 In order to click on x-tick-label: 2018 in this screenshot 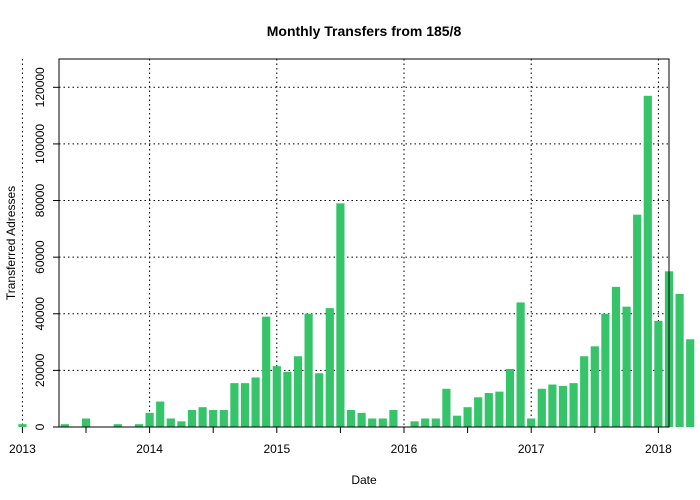, I will do `click(658, 449)`.